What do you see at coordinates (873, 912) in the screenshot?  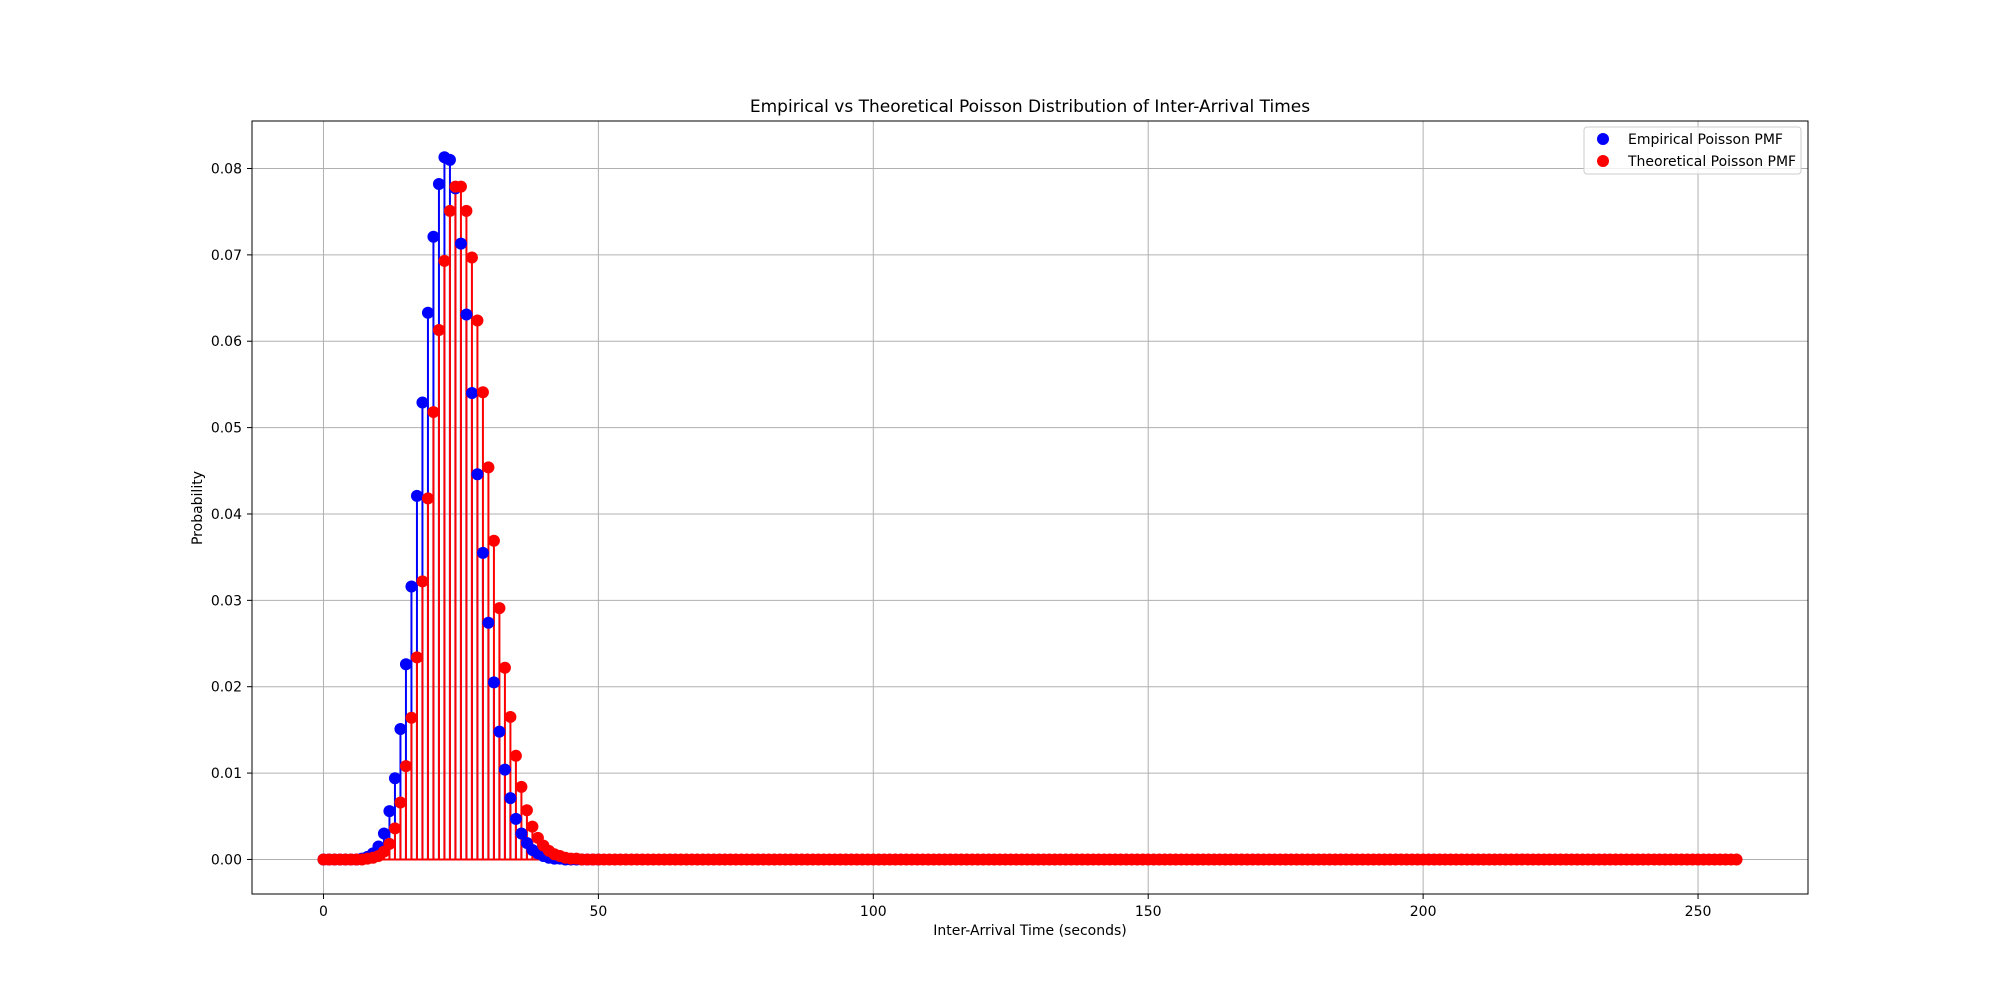 I see `x-tick-label: 100` at bounding box center [873, 912].